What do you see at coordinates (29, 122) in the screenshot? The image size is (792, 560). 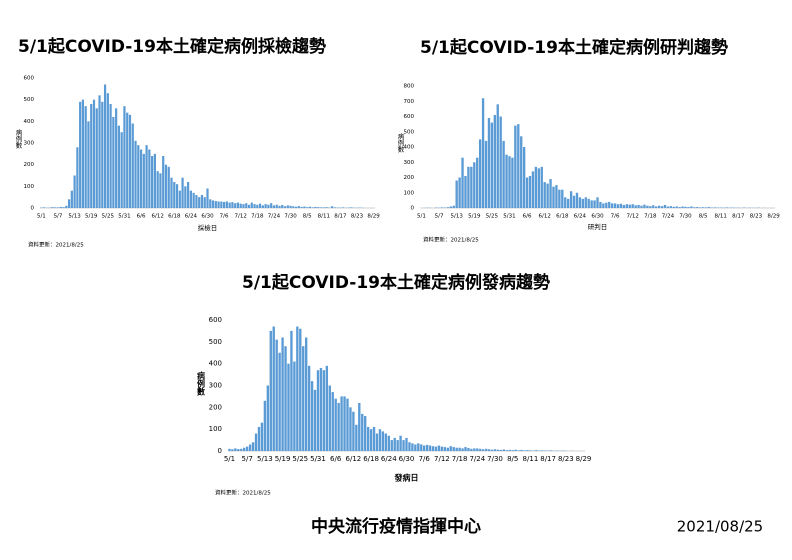 I see `y-tick-label: 400` at bounding box center [29, 122].